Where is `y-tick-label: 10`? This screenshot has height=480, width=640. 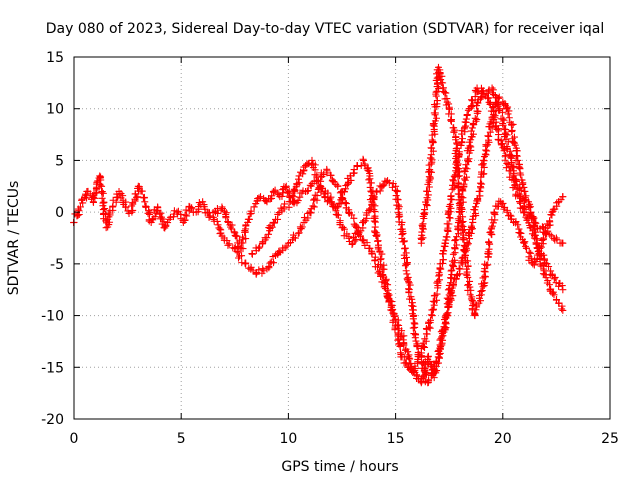
y-tick-label: 10 is located at coordinates (55, 110).